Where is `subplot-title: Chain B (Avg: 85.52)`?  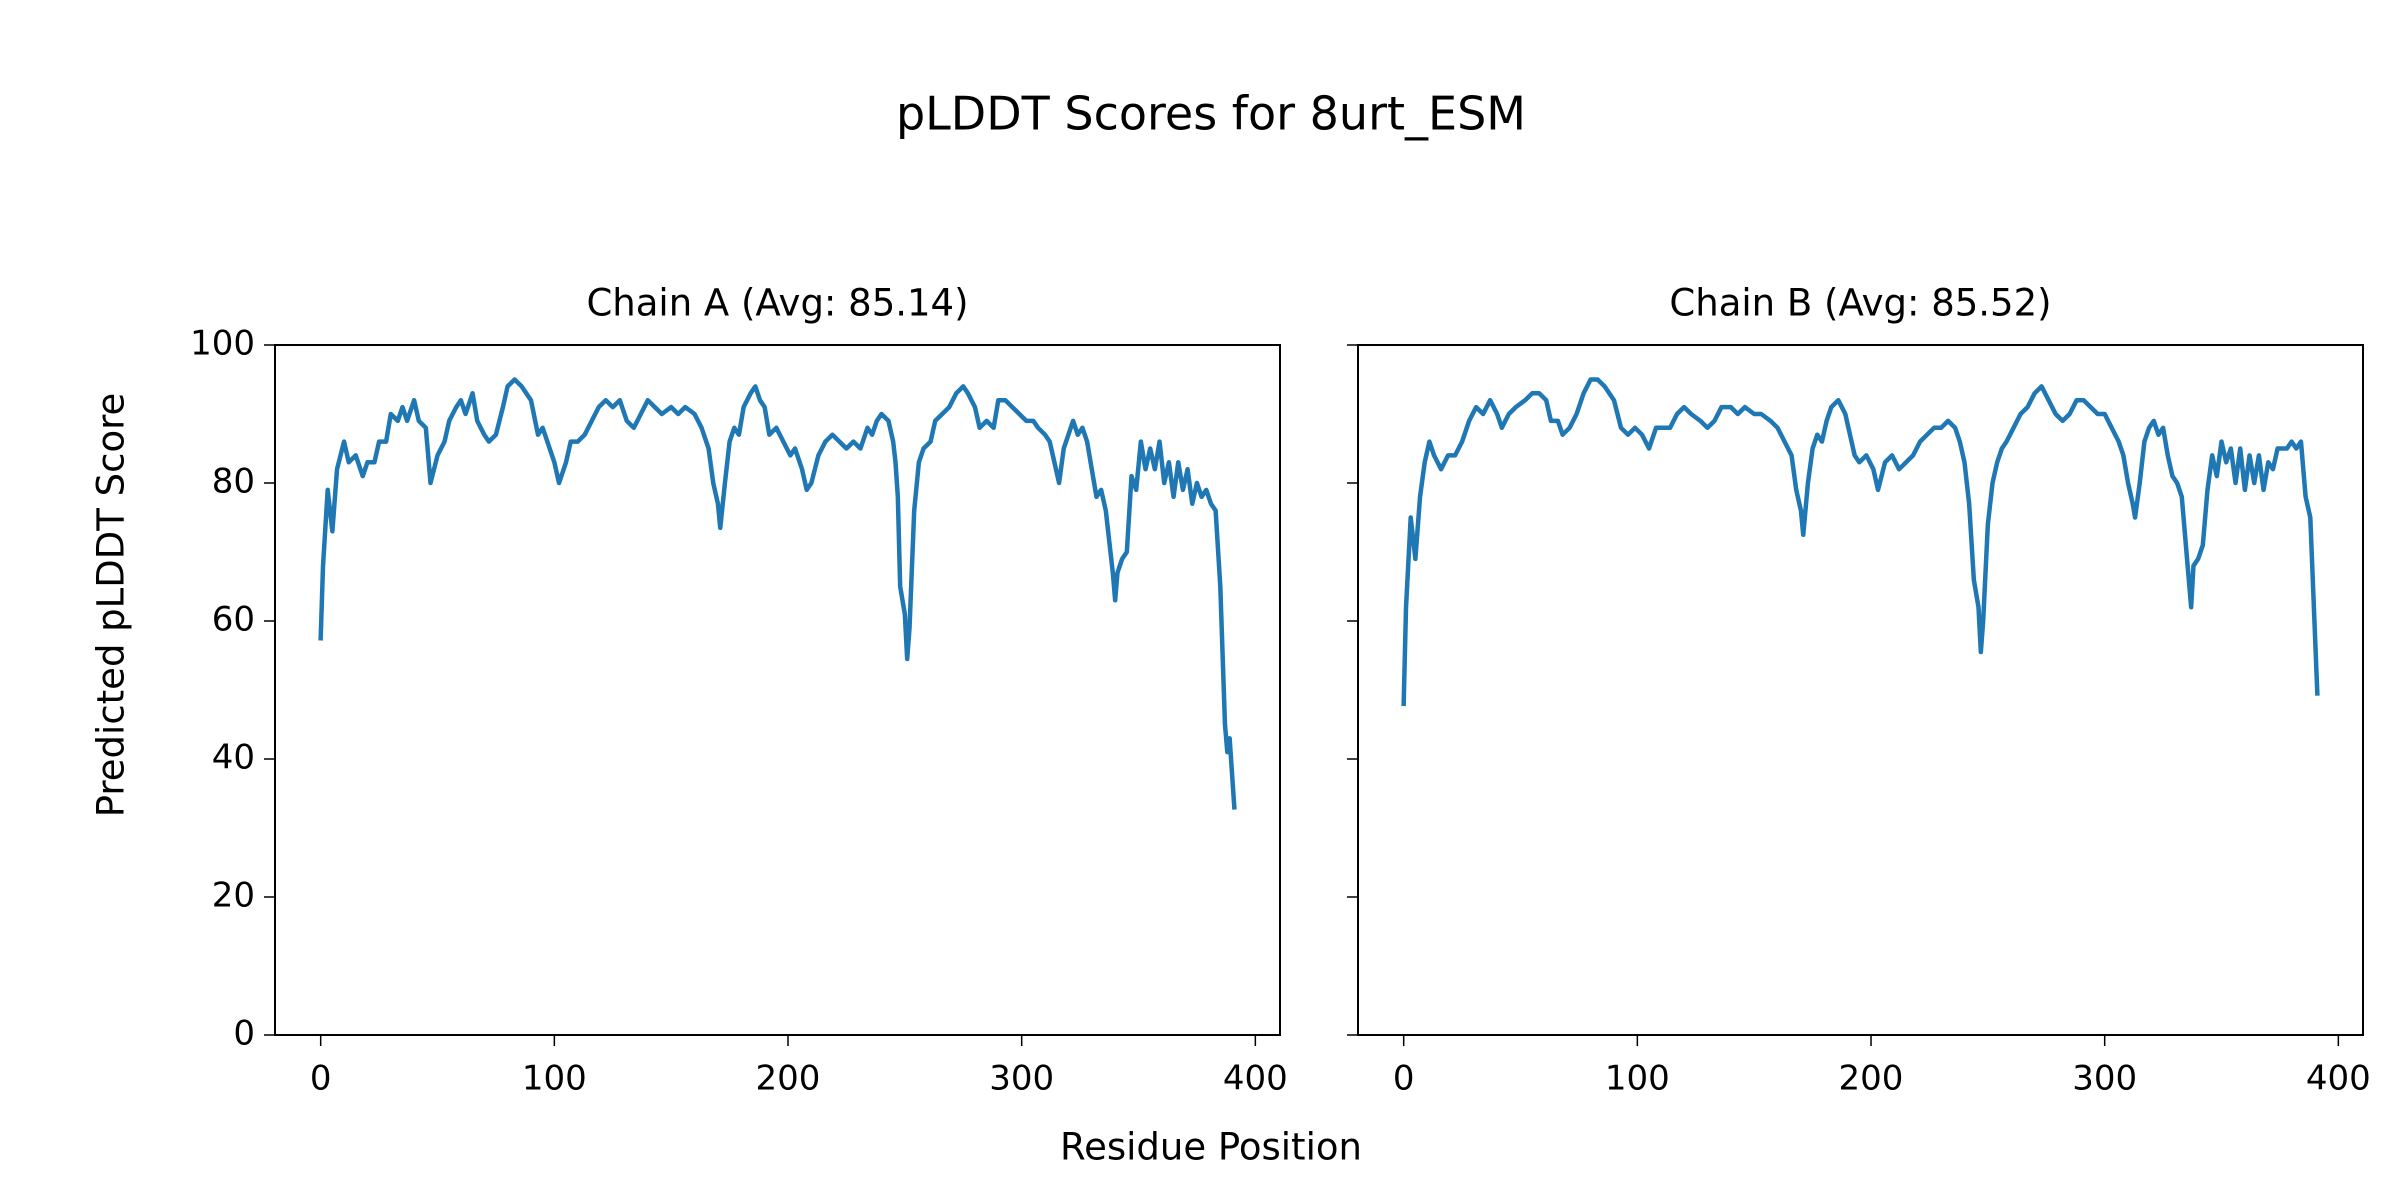
subplot-title: Chain B (Avg: 85.52) is located at coordinates (1860, 303).